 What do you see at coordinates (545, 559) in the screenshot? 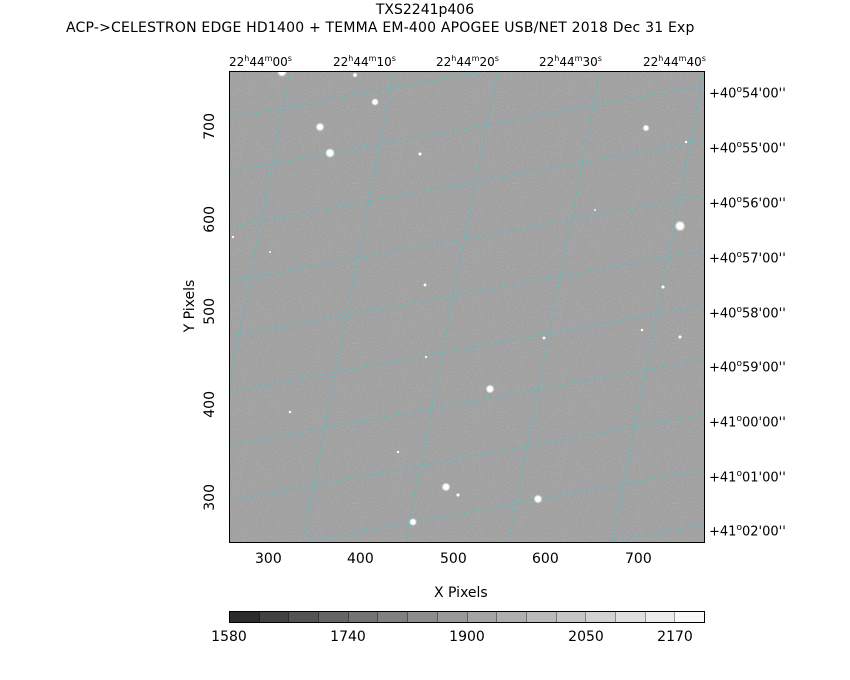
I see `x-tick-600: 600` at bounding box center [545, 559].